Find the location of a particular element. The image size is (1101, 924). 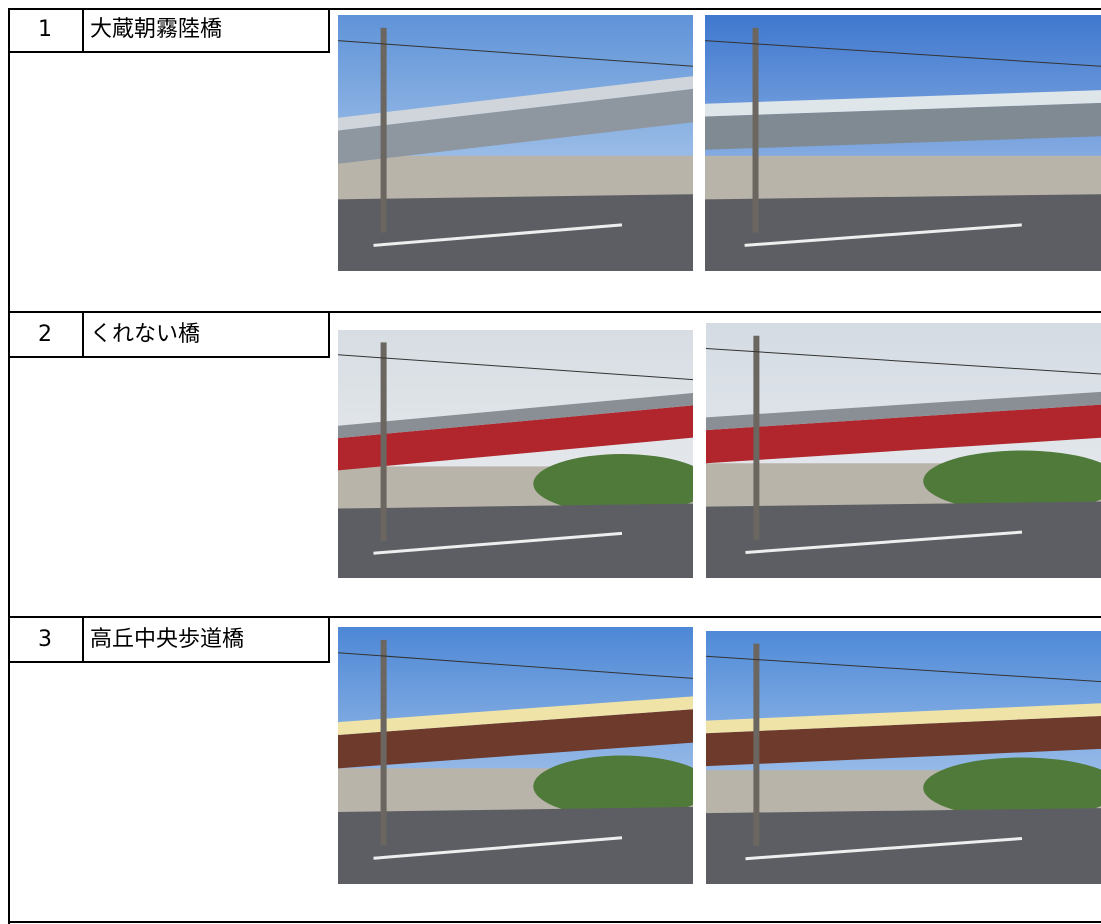

row-number: 3 is located at coordinates (46, 640).